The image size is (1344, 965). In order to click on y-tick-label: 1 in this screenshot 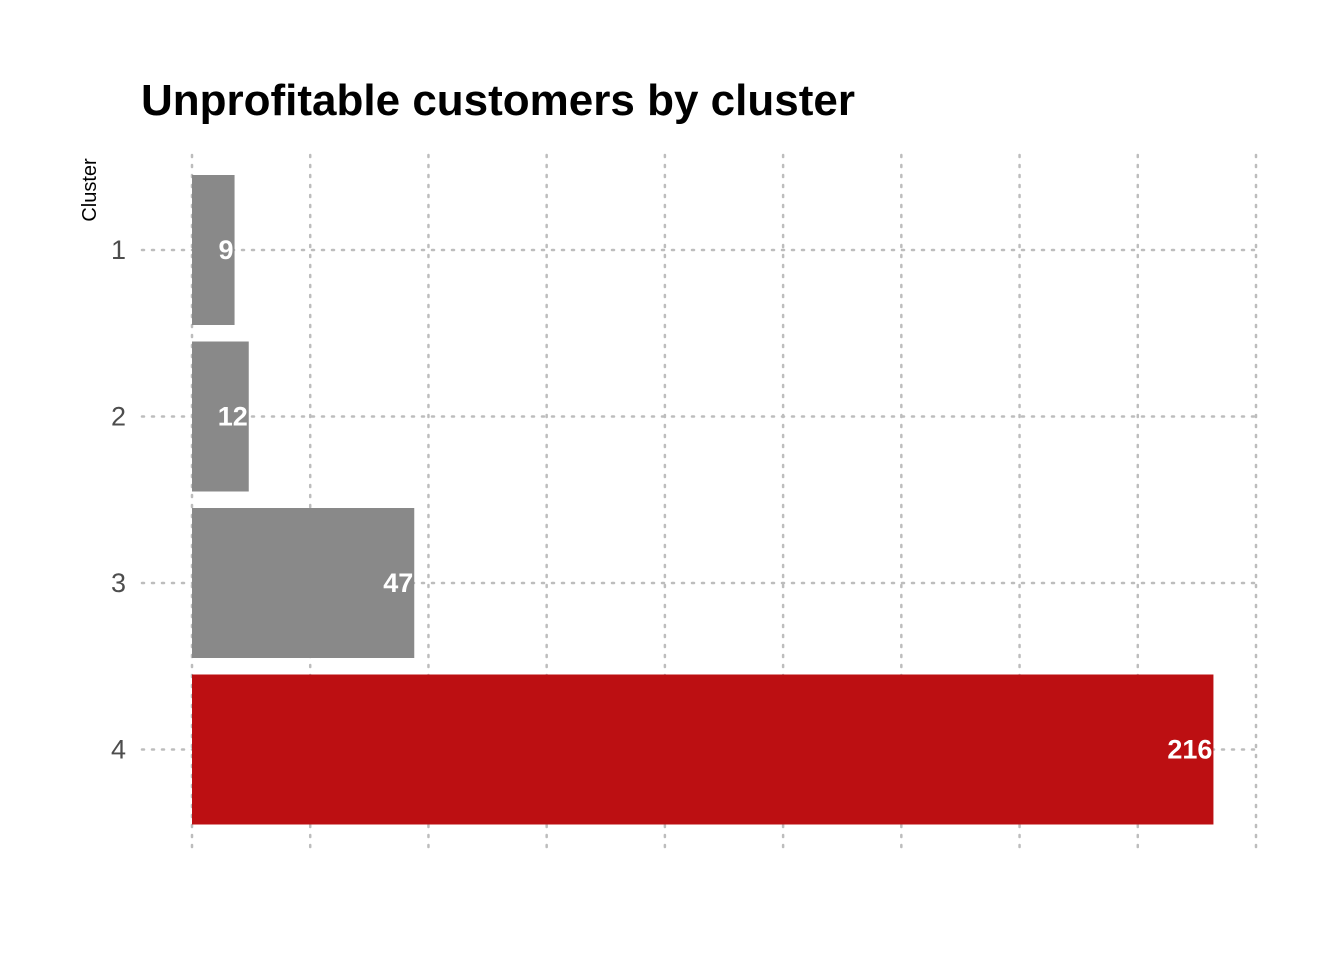, I will do `click(118, 250)`.